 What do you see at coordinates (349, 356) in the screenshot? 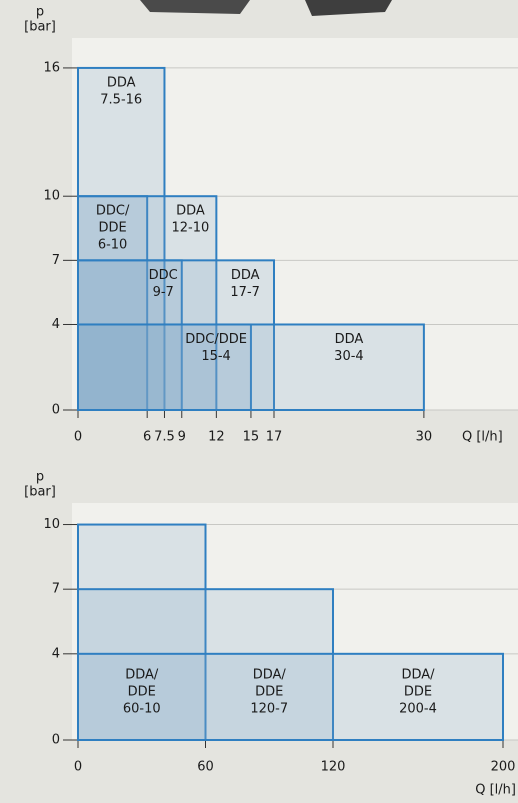
I see `range-label: 30-4` at bounding box center [349, 356].